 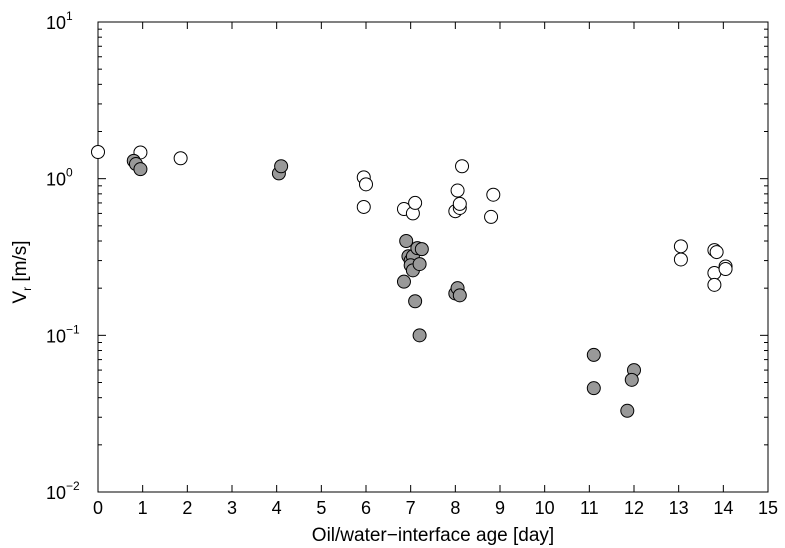 I want to click on y-axis-label: Vr [m/s], so click(x=22, y=271).